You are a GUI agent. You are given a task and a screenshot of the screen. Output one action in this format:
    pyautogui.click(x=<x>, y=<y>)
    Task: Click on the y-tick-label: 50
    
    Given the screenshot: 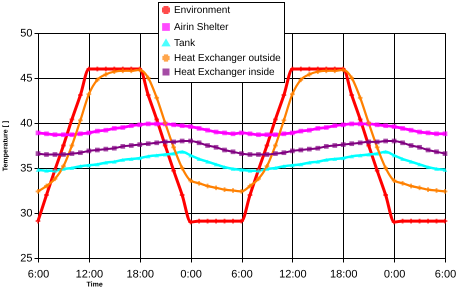 What is the action you would take?
    pyautogui.click(x=26, y=34)
    